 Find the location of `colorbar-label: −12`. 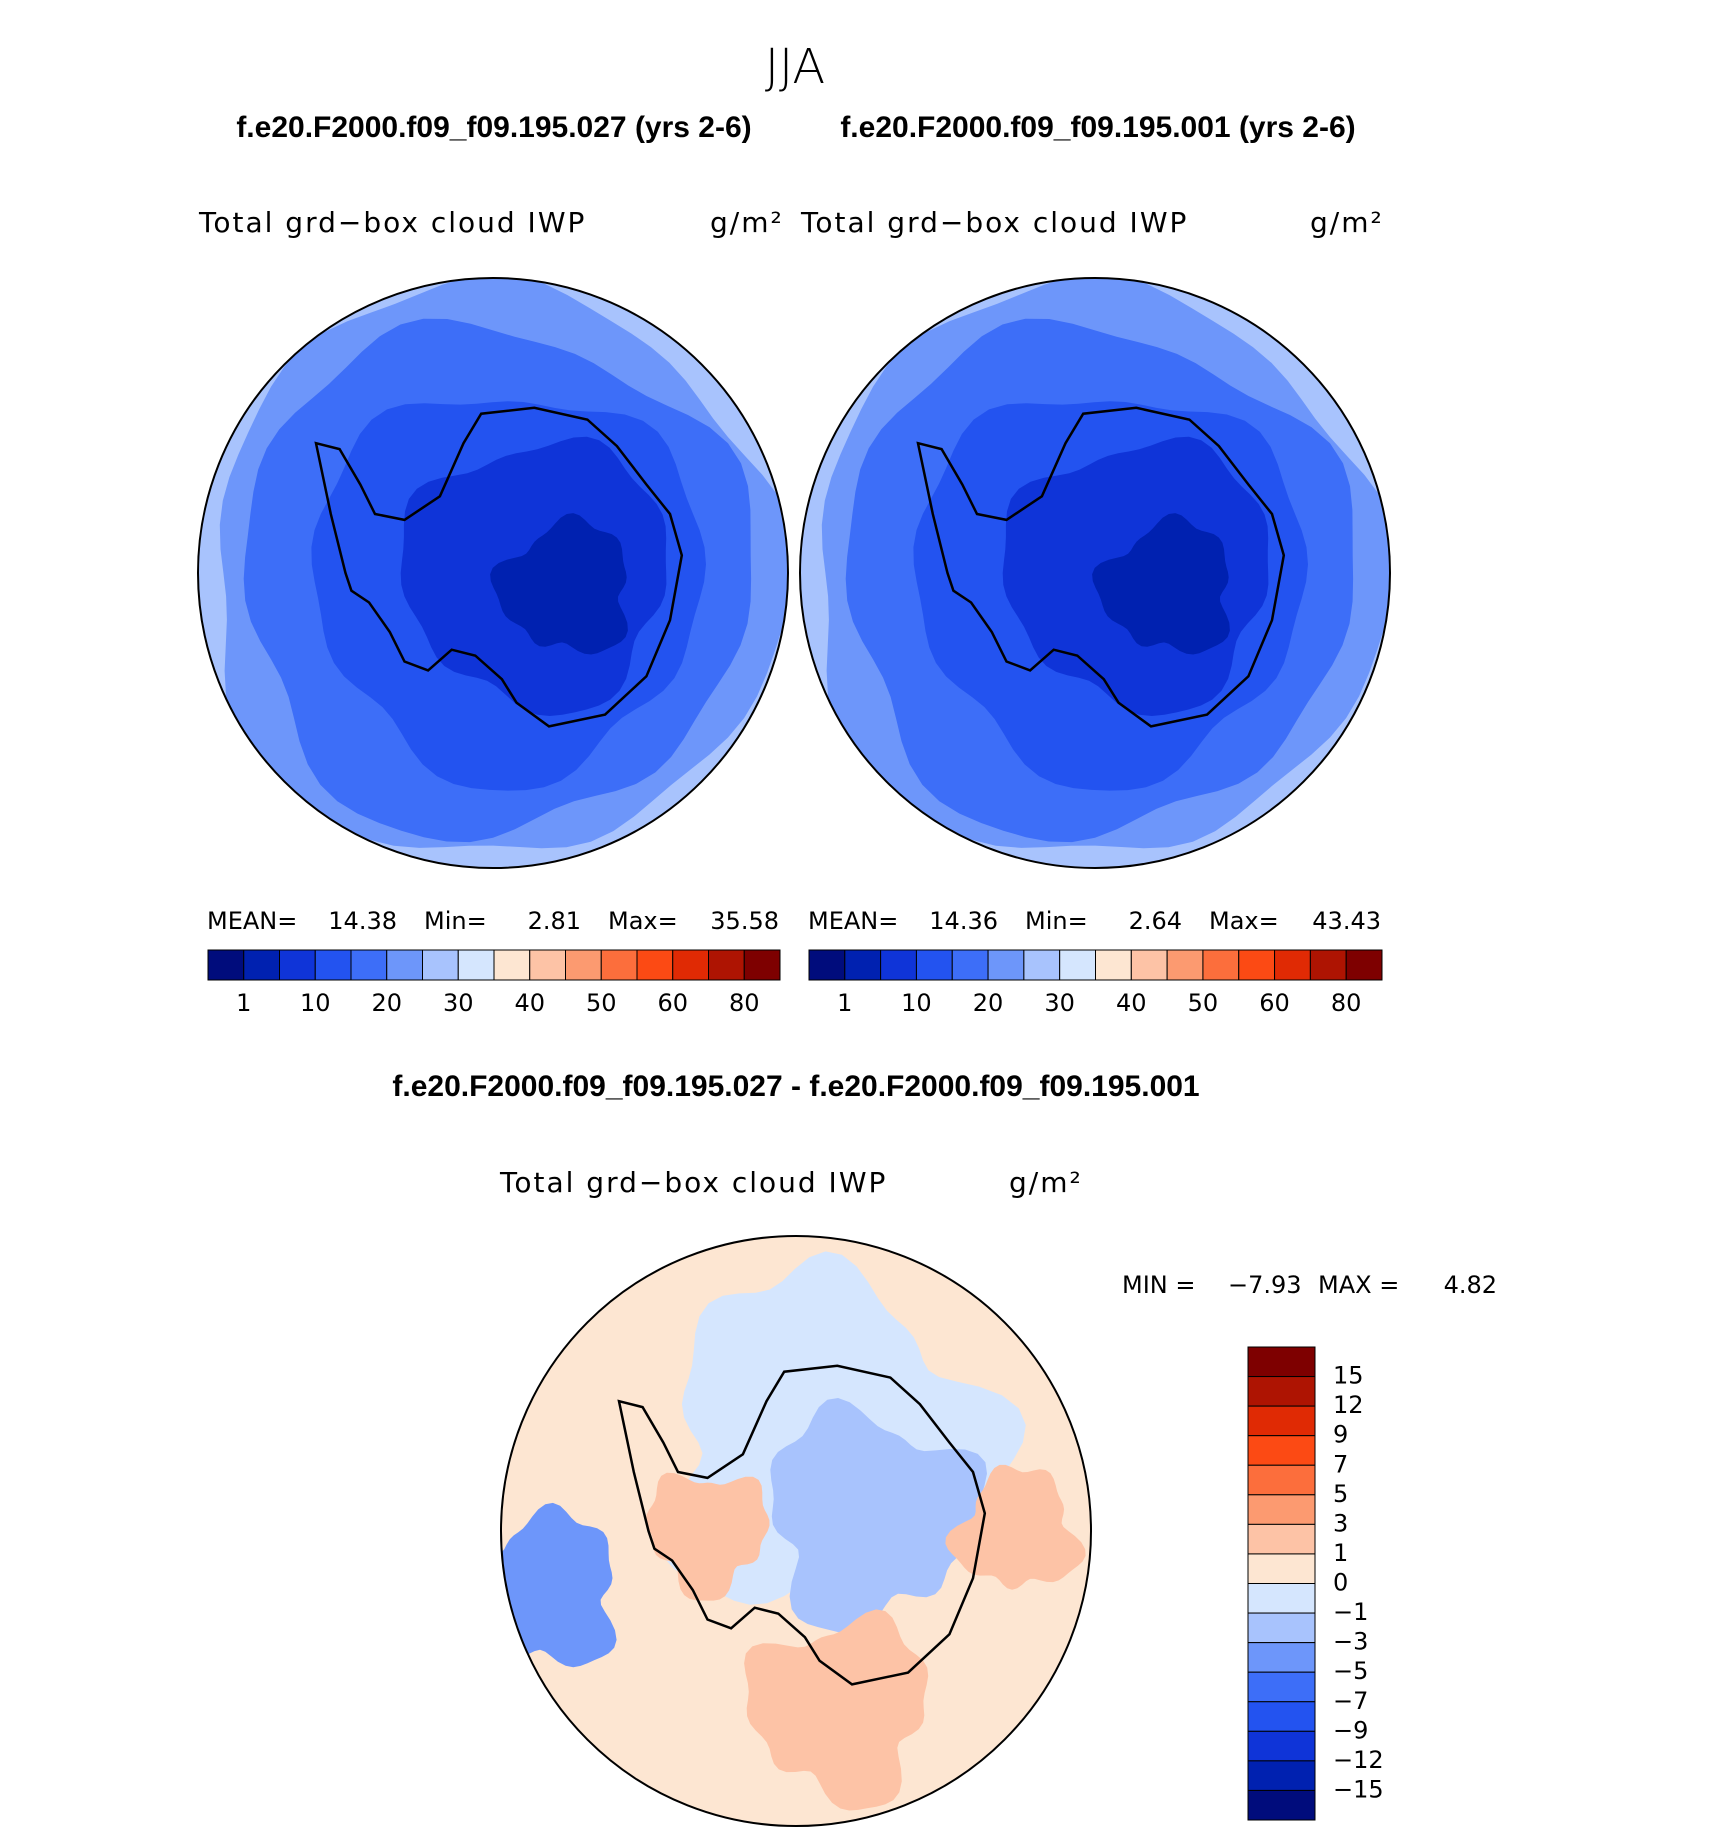

colorbar-label: −12 is located at coordinates (1358, 1760).